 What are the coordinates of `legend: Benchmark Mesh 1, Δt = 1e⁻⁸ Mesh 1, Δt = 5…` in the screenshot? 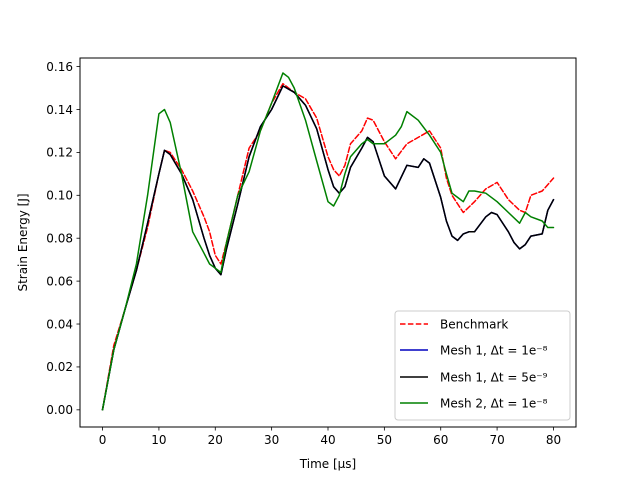 It's located at (482, 365).